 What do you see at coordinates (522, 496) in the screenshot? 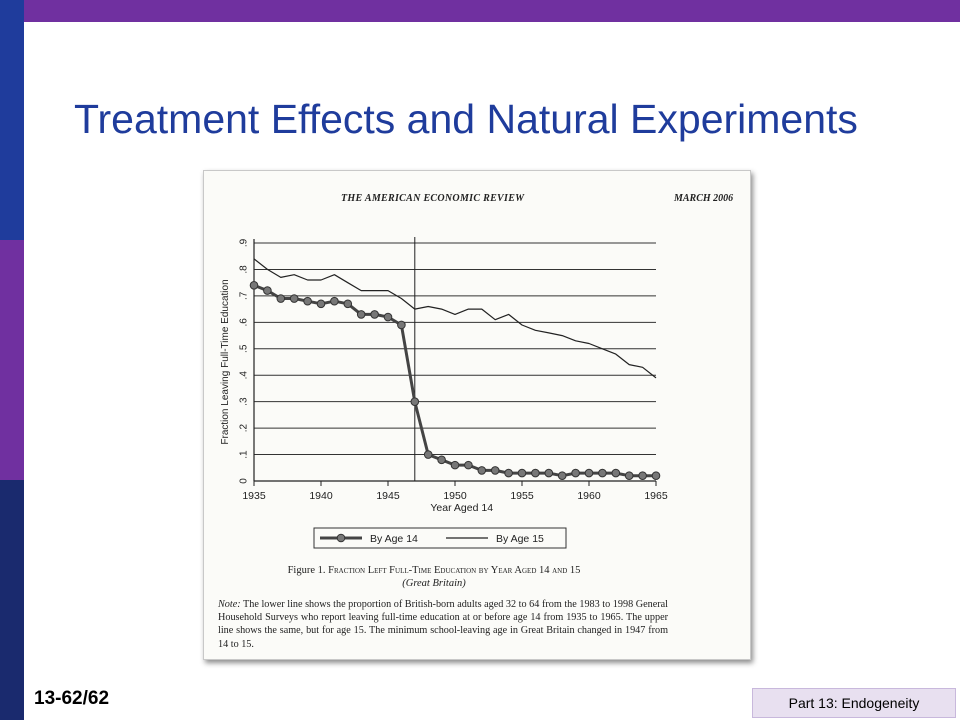
I see `x-tick-label: 1955` at bounding box center [522, 496].